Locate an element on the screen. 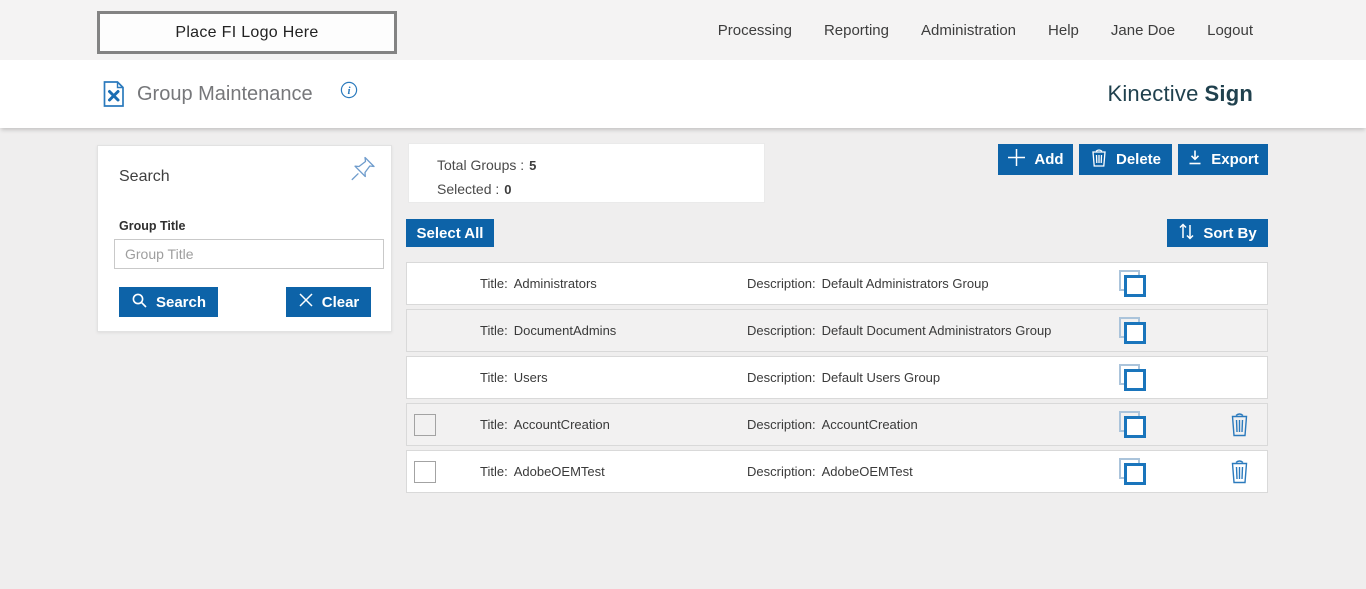 The height and width of the screenshot is (589, 1366). row-title: Title: AdobeOEMTest is located at coordinates (542, 471).